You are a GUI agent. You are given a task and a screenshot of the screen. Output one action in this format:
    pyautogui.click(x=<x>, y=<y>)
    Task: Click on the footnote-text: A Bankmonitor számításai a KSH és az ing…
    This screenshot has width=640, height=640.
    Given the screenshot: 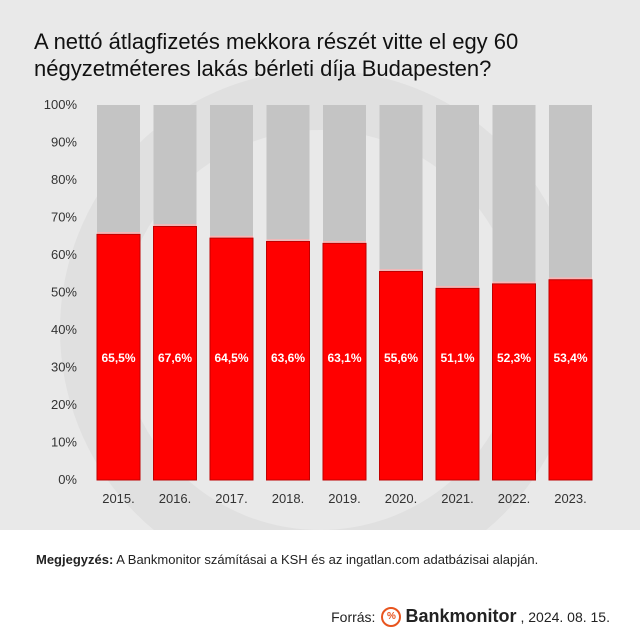 What is the action you would take?
    pyautogui.click(x=326, y=559)
    